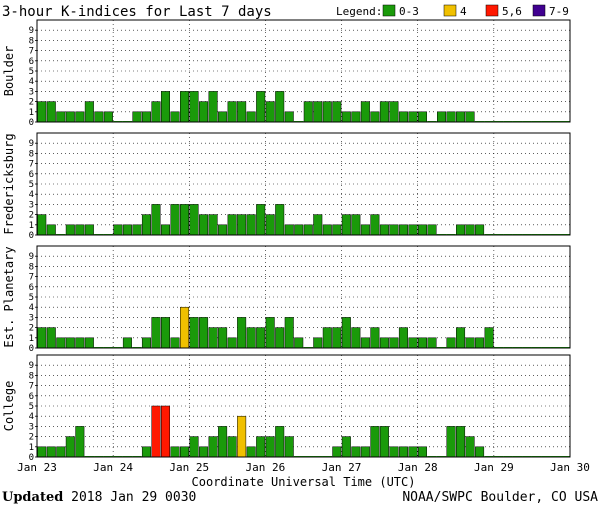 The width and height of the screenshot is (600, 510). I want to click on station-label-fredericksburg: Fredericksburg, so click(9, 183).